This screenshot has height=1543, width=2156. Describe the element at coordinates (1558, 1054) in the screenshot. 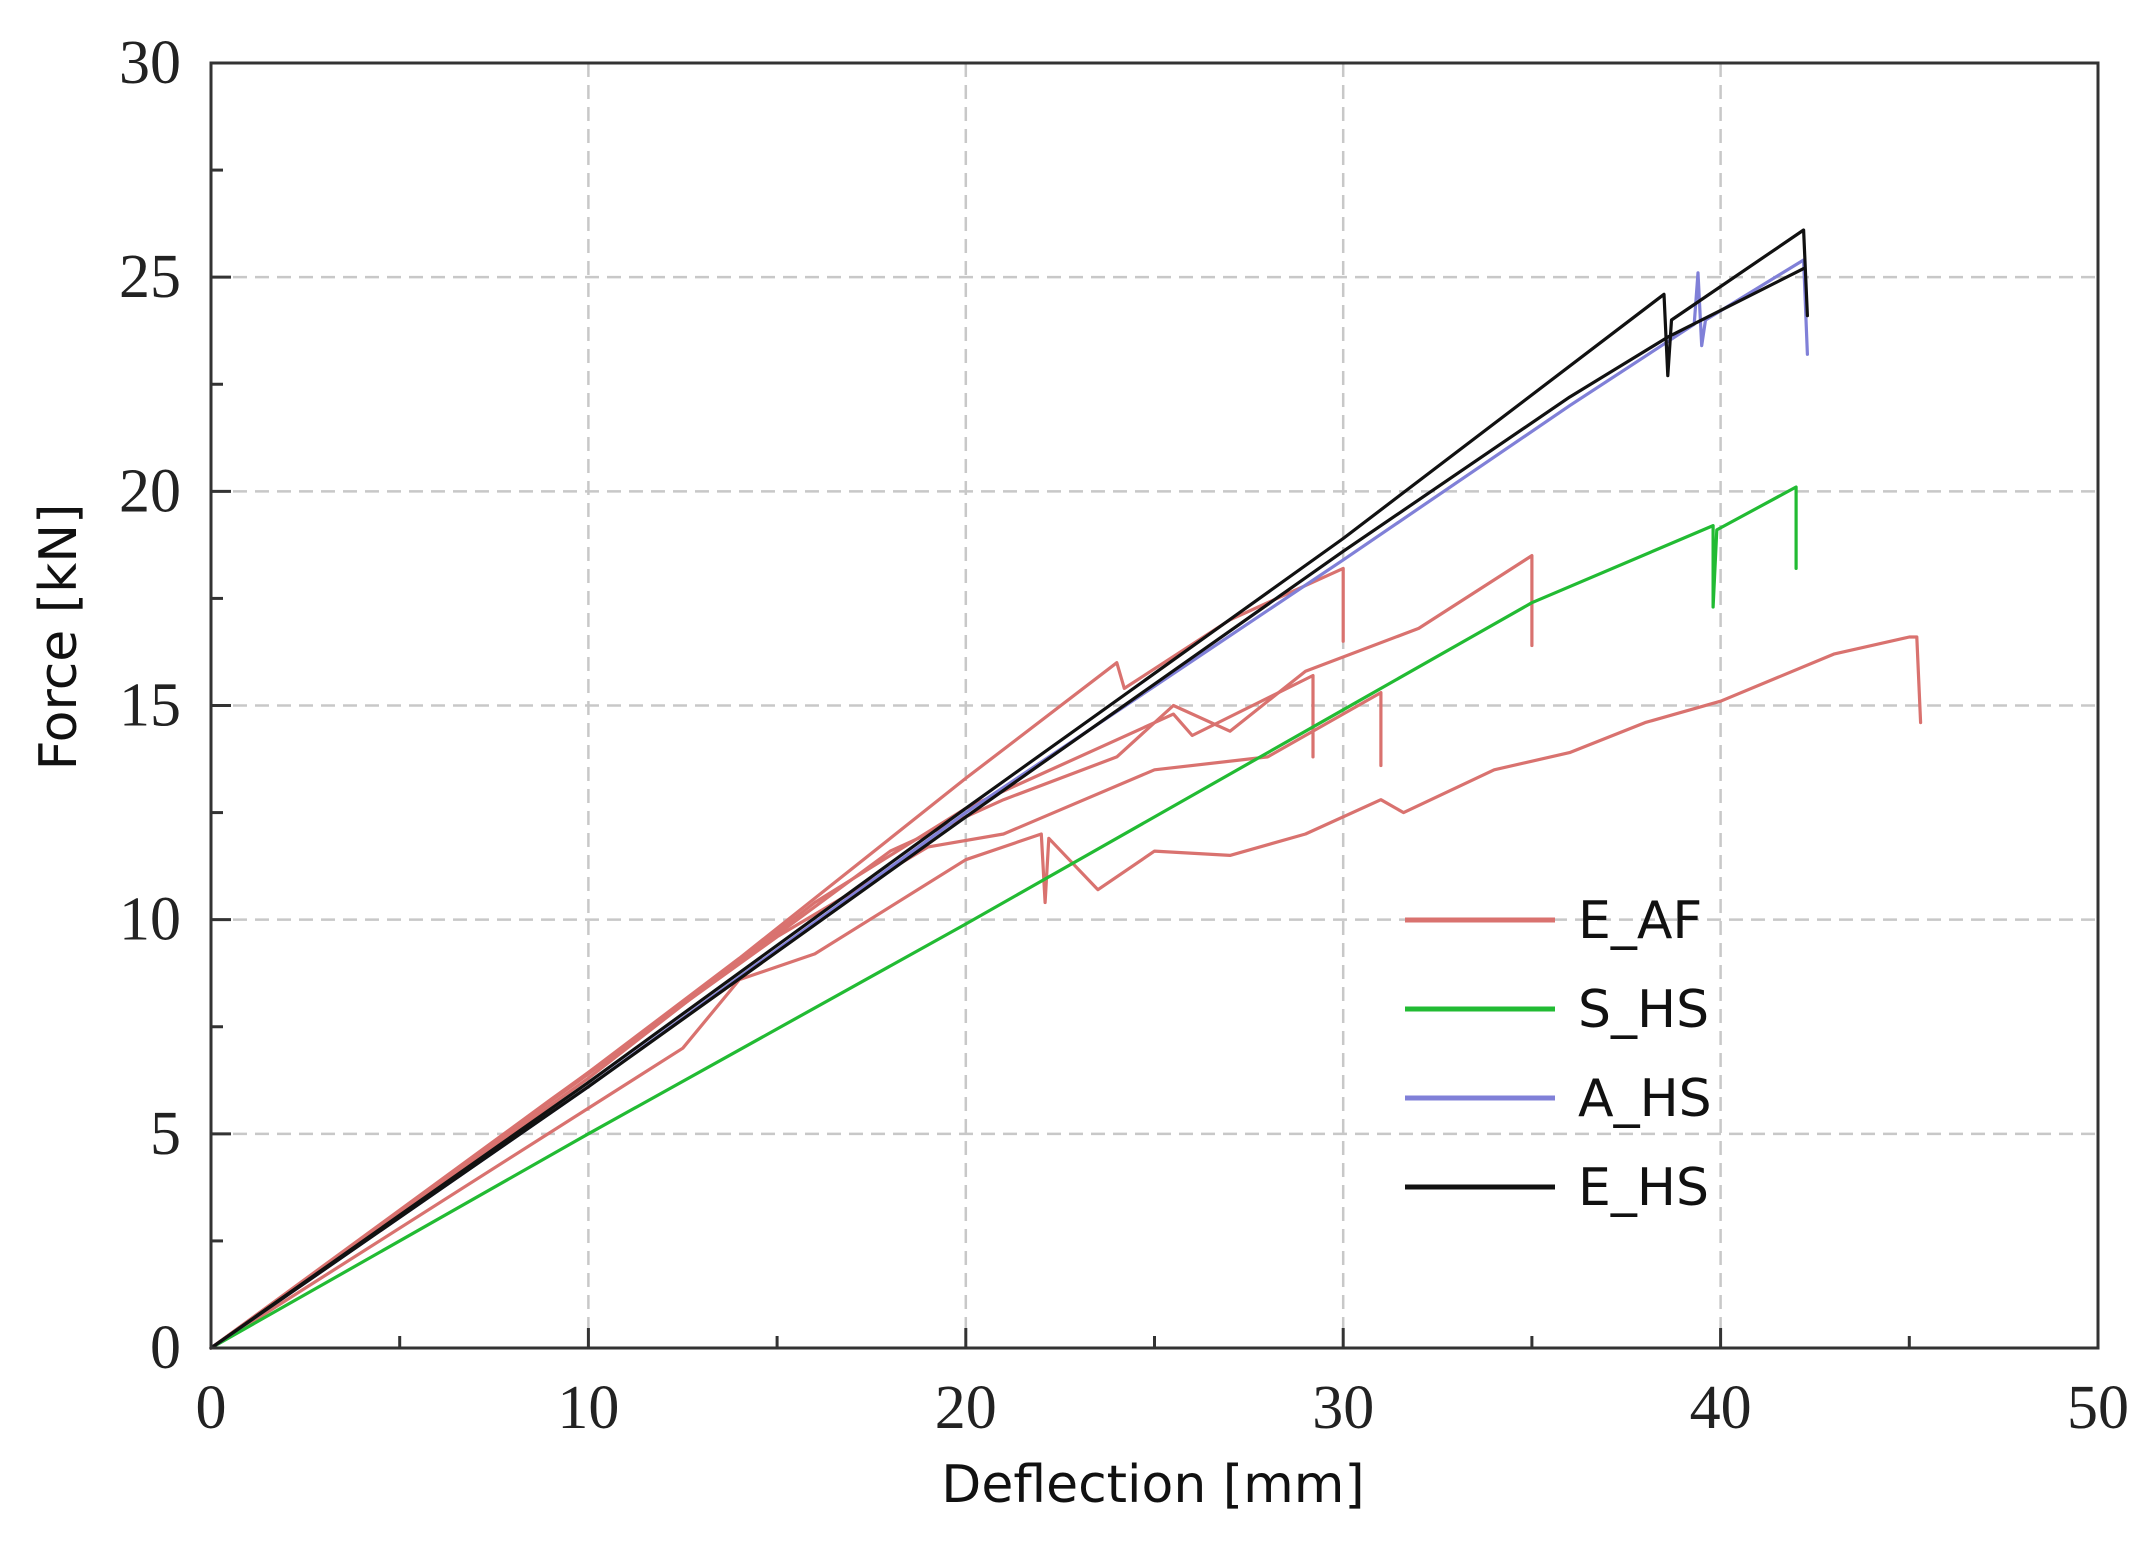

I see `legend: E_AF S_HS A_HS E_HS` at that location.